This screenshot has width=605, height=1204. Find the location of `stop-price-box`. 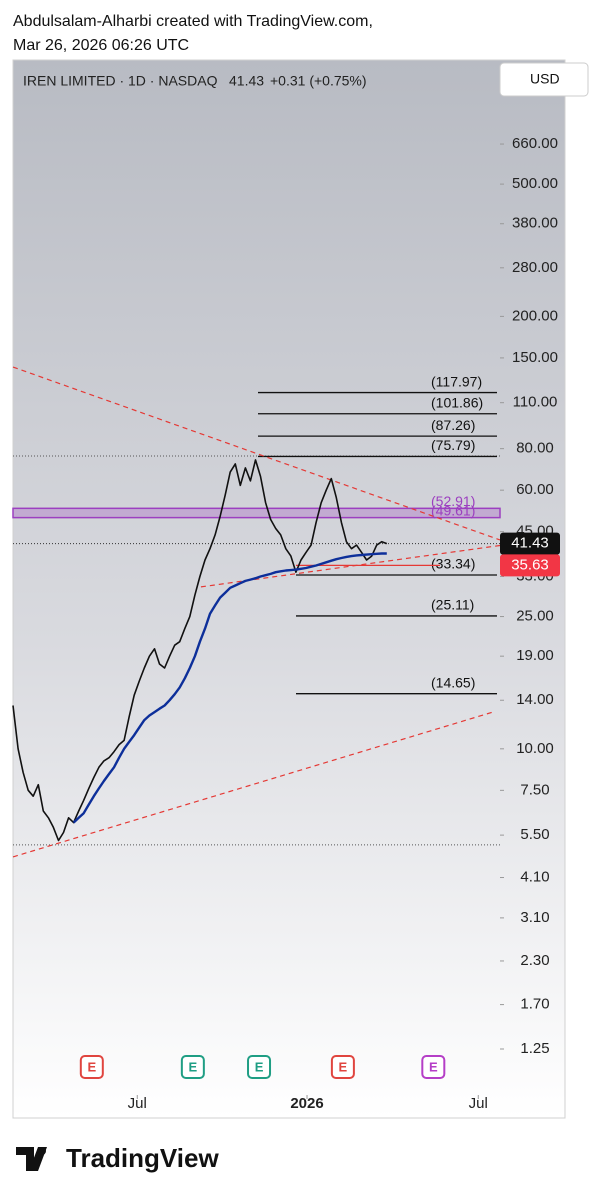

stop-price-box is located at coordinates (530, 565).